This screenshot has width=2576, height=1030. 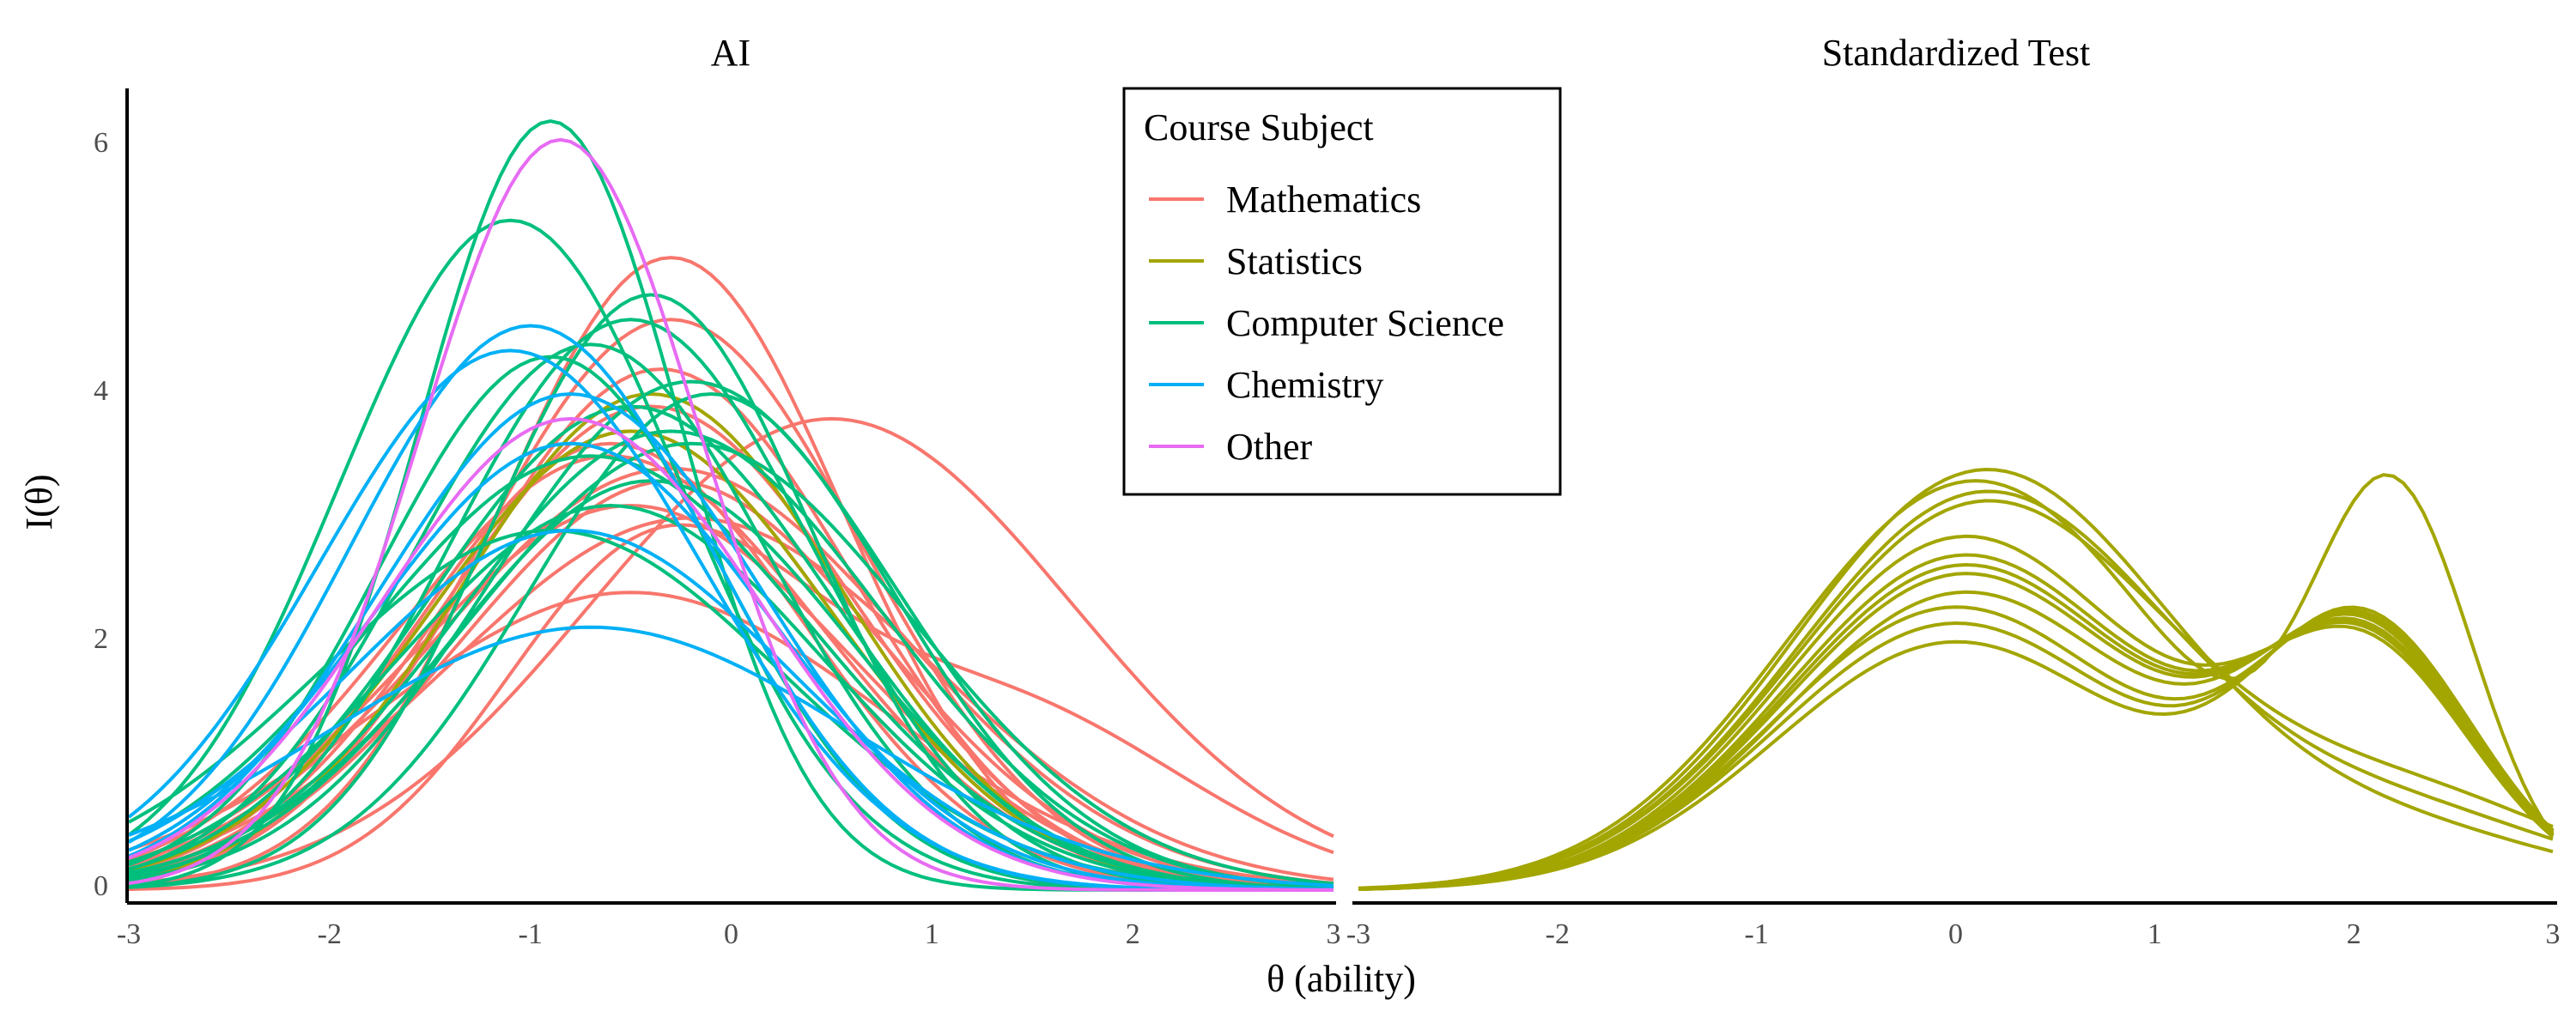 I want to click on y-tick-label: 4, so click(x=101, y=391).